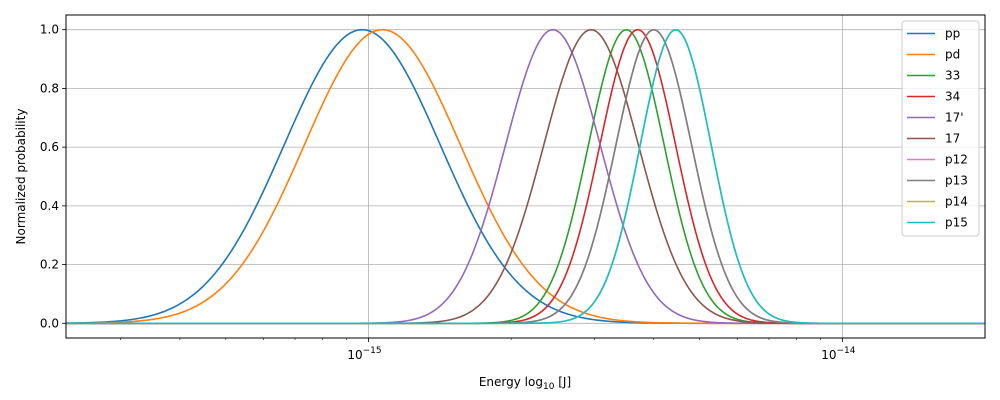  I want to click on y-tick-label: 0.8, so click(49, 88).